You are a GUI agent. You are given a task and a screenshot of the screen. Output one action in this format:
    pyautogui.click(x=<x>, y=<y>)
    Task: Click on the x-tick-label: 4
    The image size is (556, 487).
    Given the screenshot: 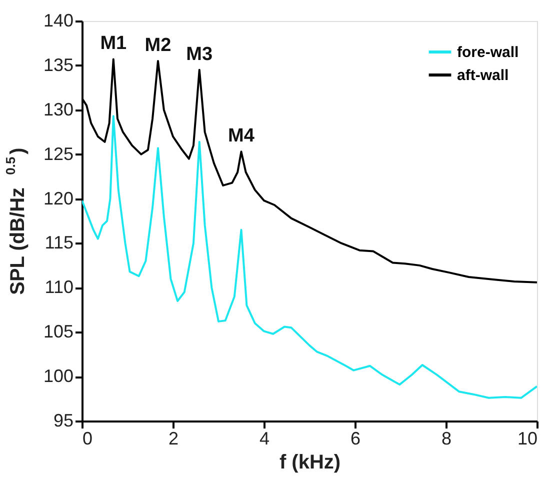 What is the action you would take?
    pyautogui.click(x=264, y=438)
    